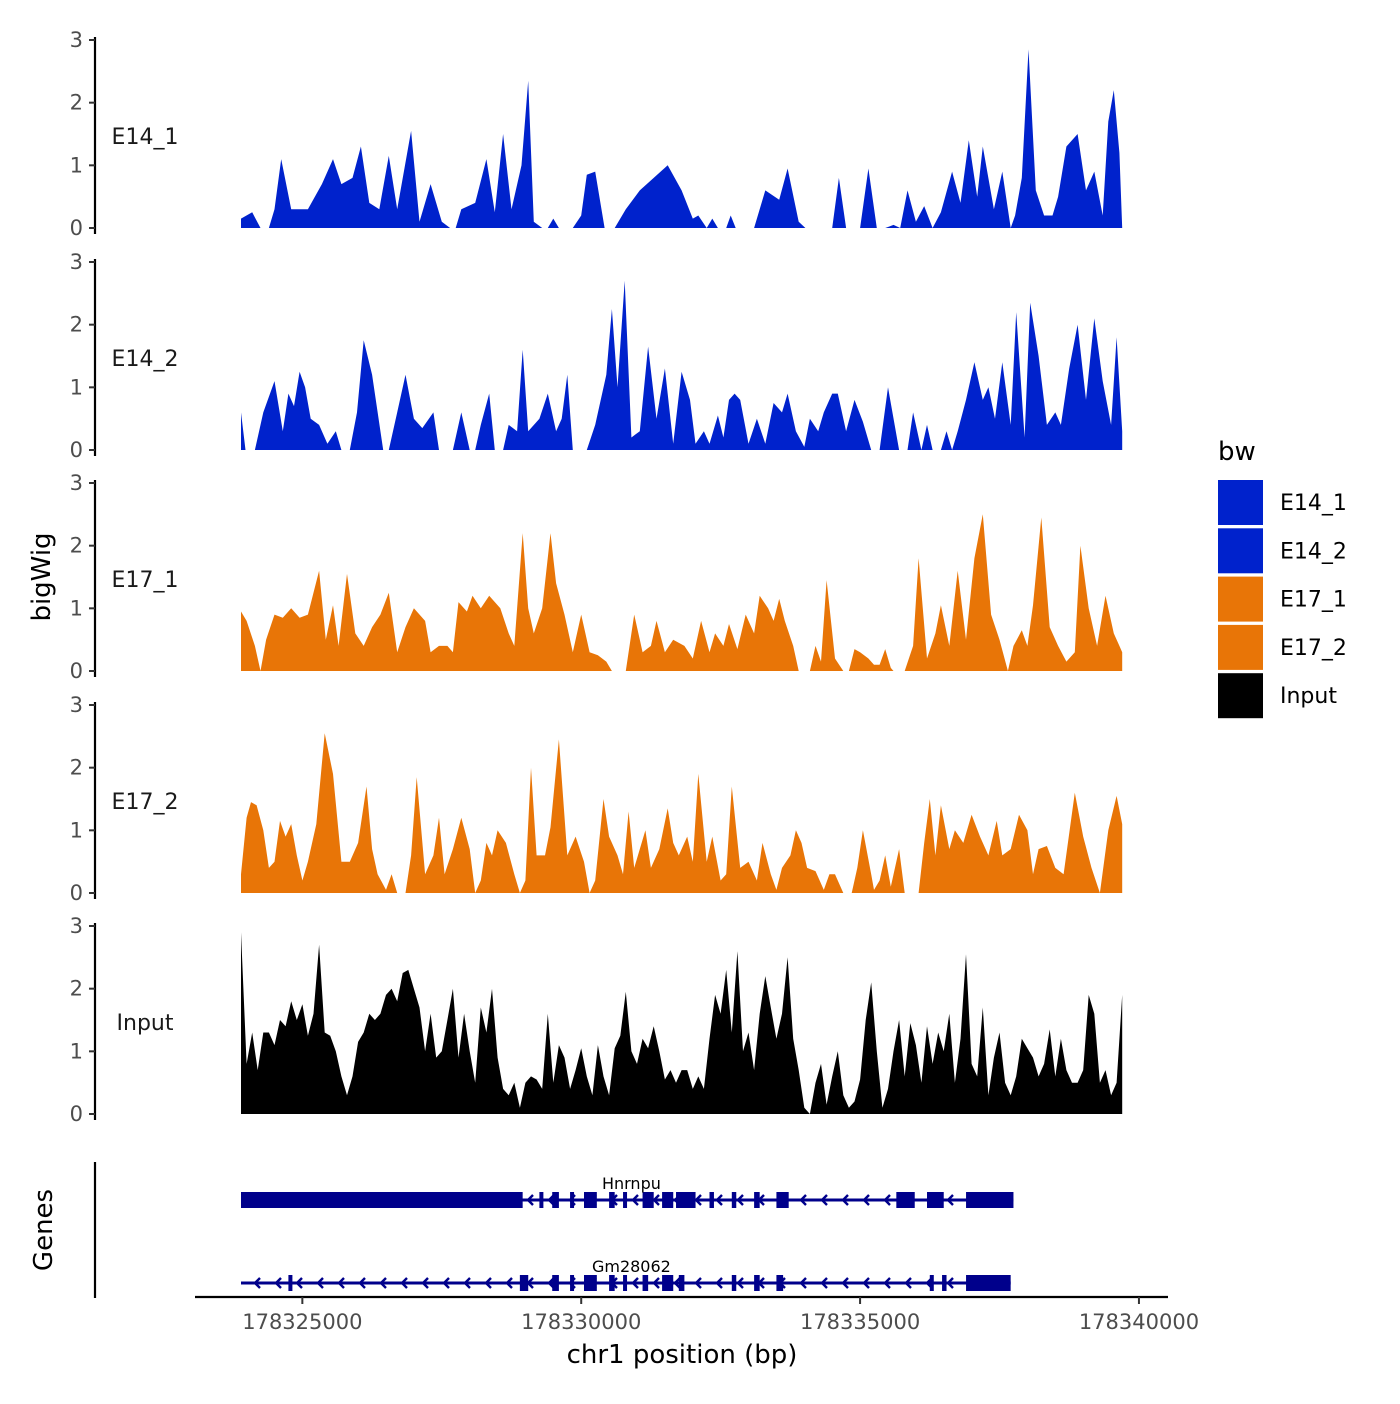  Describe the element at coordinates (581, 1322) in the screenshot. I see `x-tick-label: 178330000` at that location.